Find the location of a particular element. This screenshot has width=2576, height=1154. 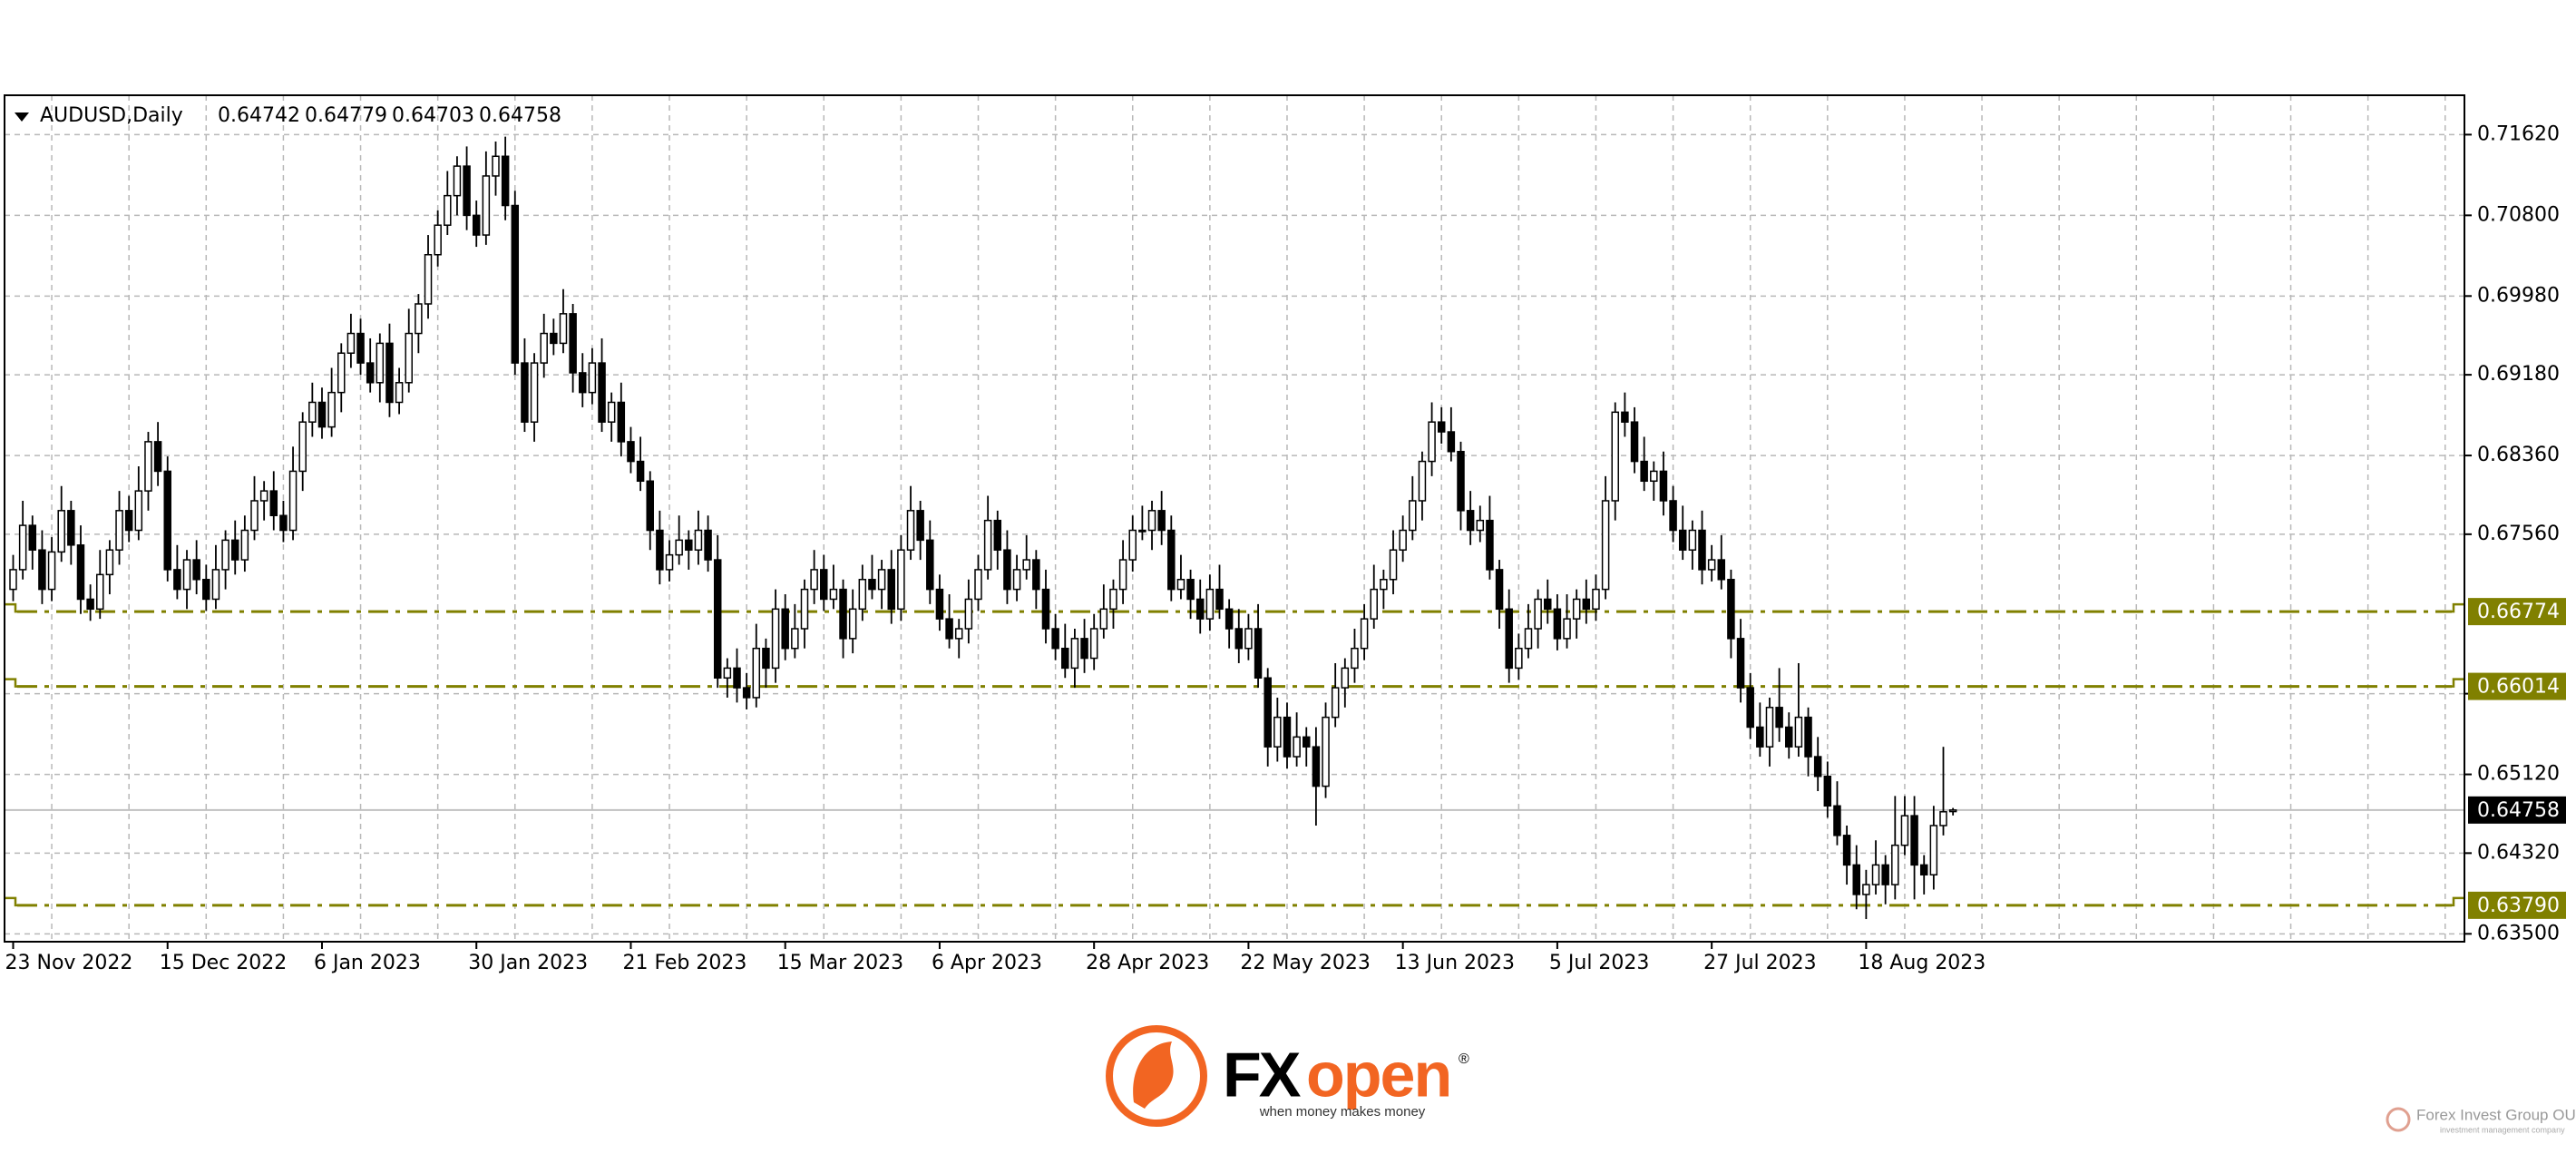

y-tick-label: 0.69180 is located at coordinates (2518, 374).